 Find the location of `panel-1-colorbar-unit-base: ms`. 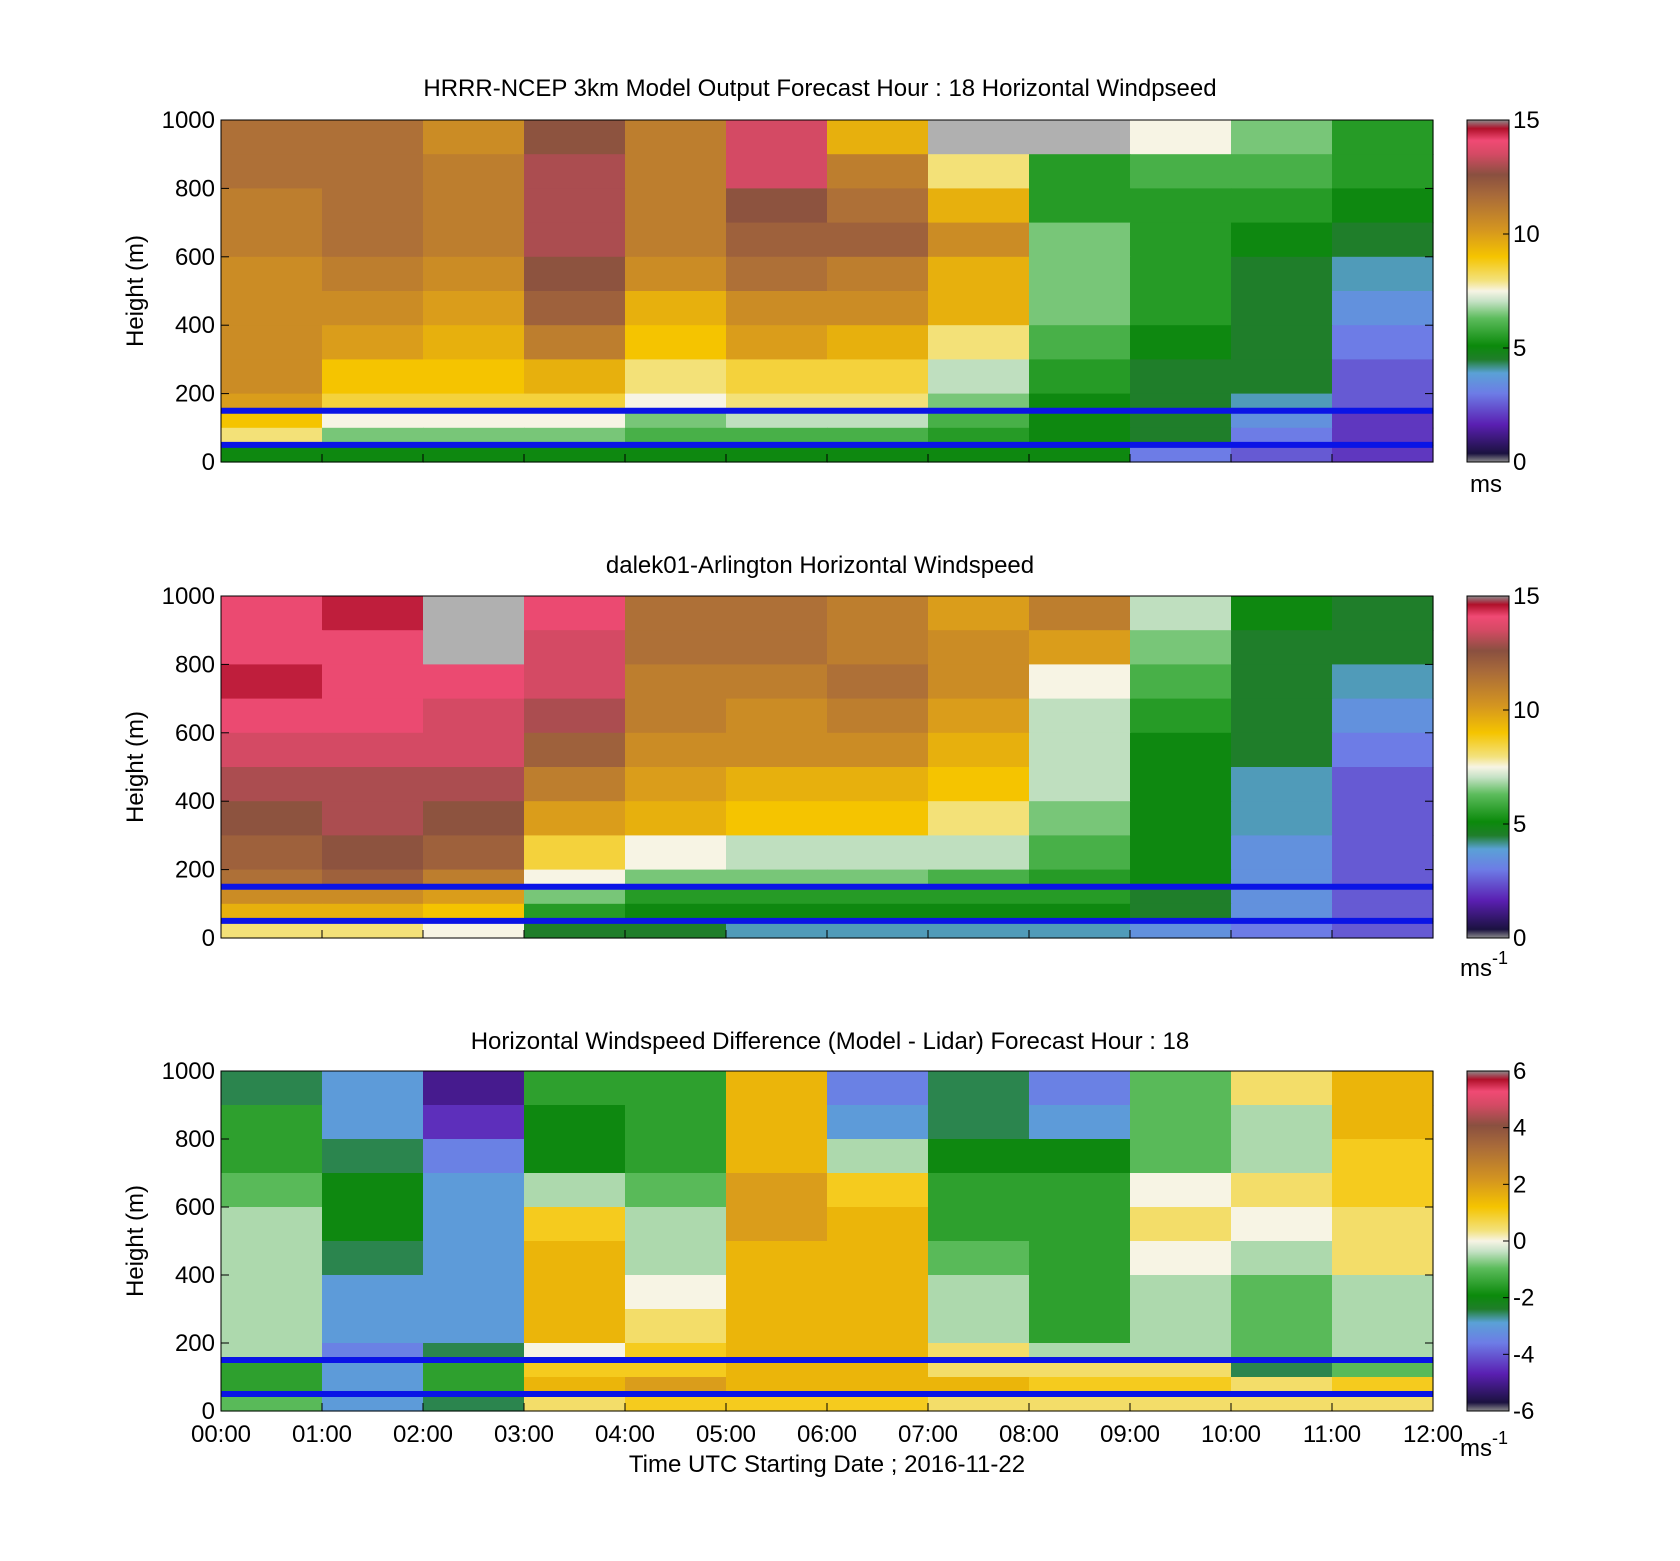

panel-1-colorbar-unit-base: ms is located at coordinates (1486, 484).